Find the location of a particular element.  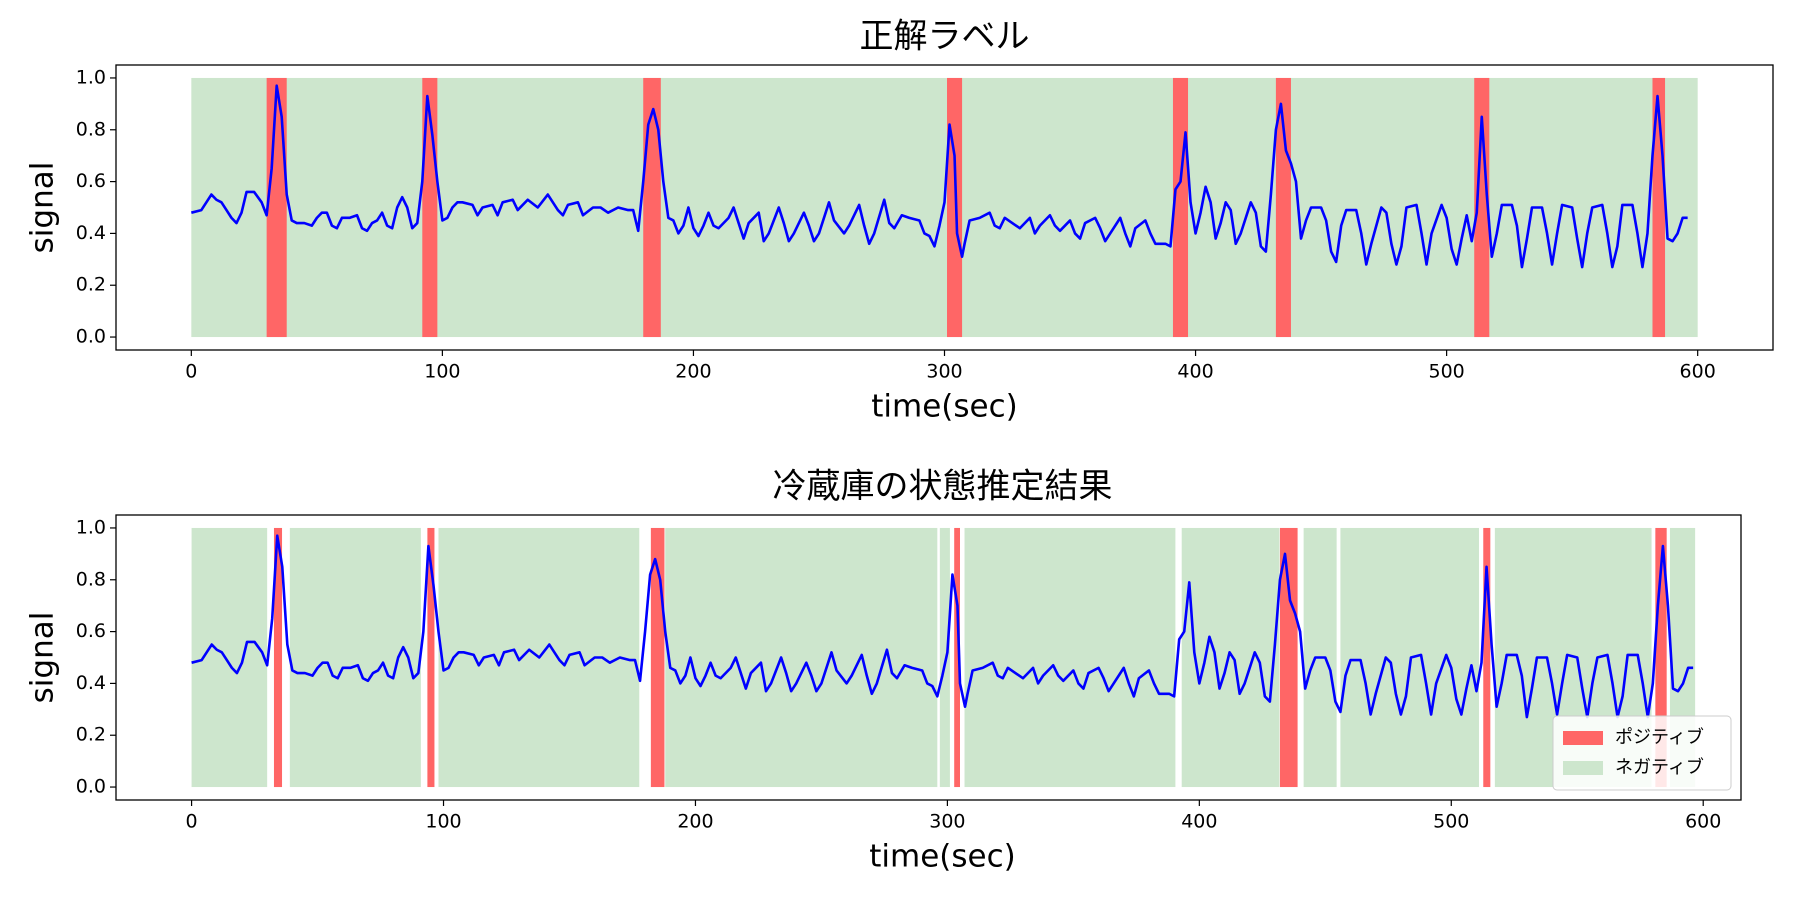

legend-label: ネガティブ is located at coordinates (1659, 767).